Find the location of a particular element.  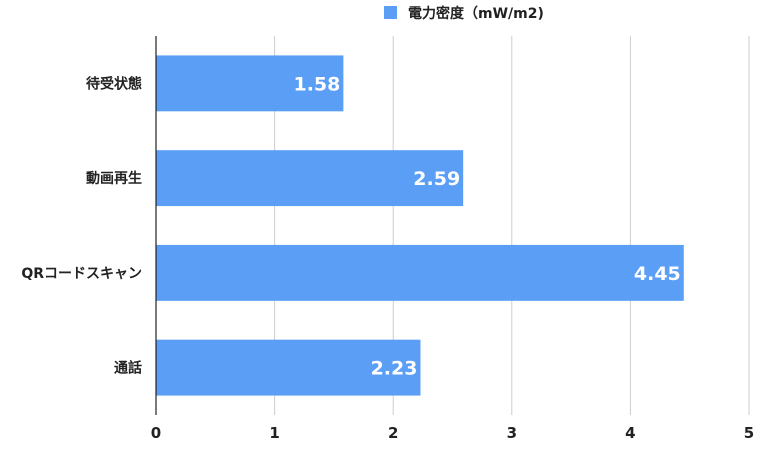

legend-swatch is located at coordinates (390, 12).